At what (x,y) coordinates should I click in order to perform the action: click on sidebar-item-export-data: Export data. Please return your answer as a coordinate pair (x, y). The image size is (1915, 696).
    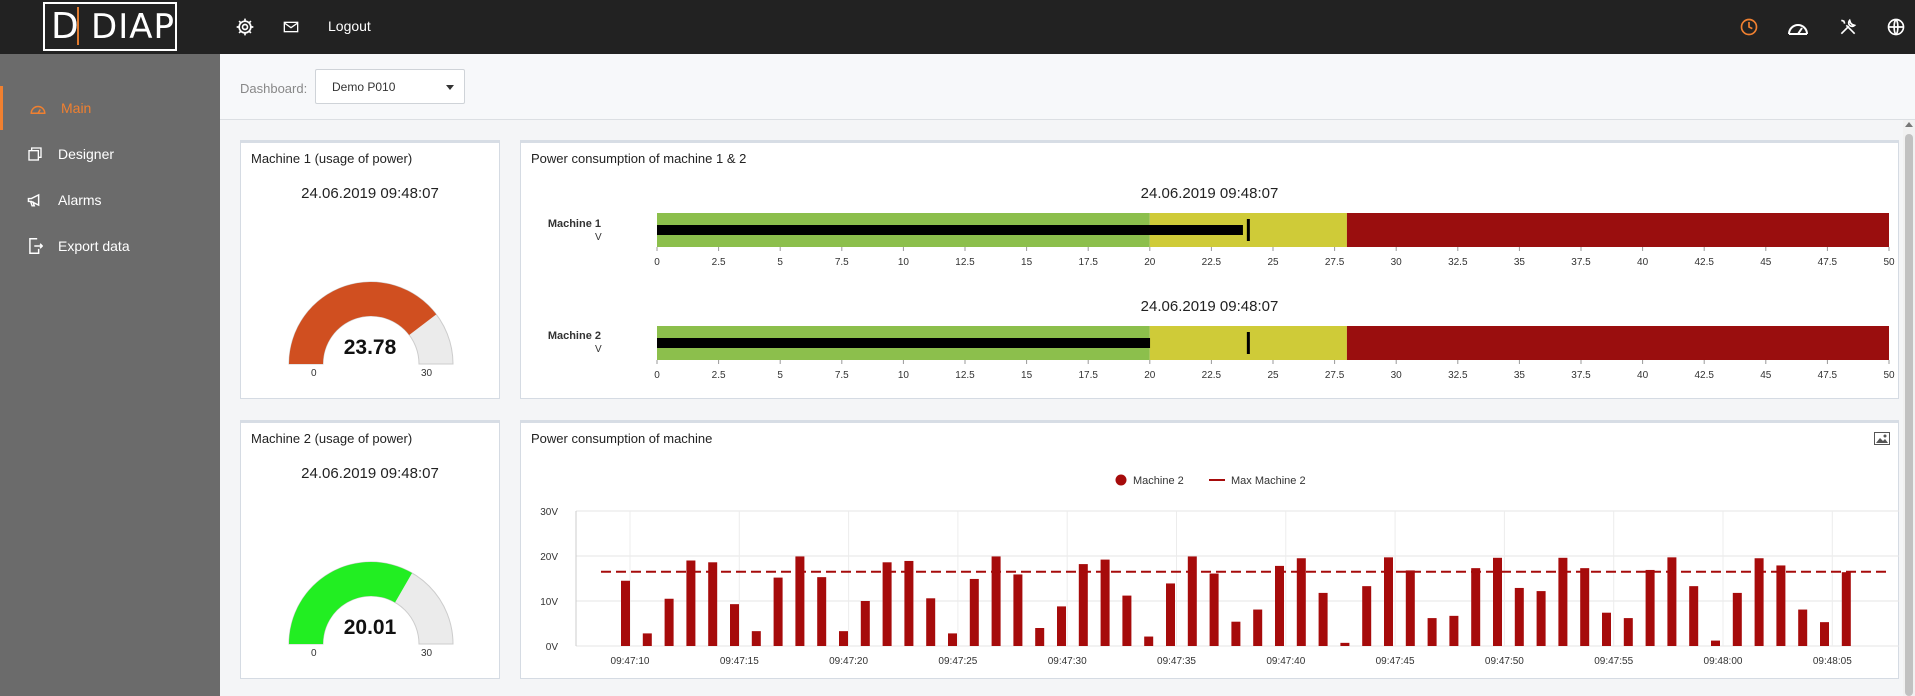
    Looking at the image, I should click on (110, 246).